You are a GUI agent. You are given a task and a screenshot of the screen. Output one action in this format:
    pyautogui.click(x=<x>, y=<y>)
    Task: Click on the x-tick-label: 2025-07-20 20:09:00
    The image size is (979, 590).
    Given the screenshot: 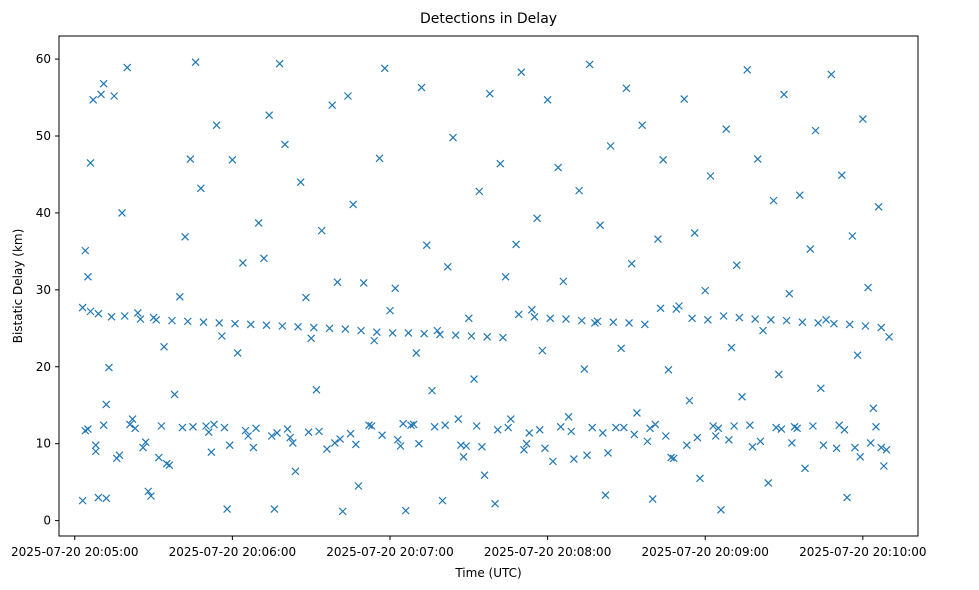 What is the action you would take?
    pyautogui.click(x=704, y=552)
    